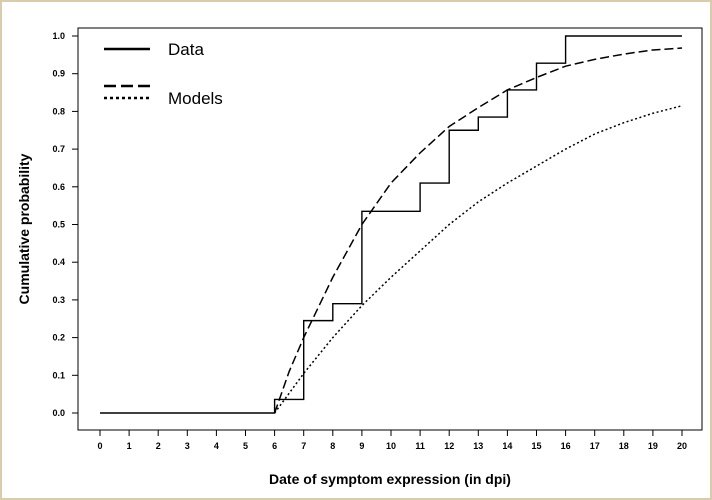  I want to click on x-tick-label: 11, so click(420, 446).